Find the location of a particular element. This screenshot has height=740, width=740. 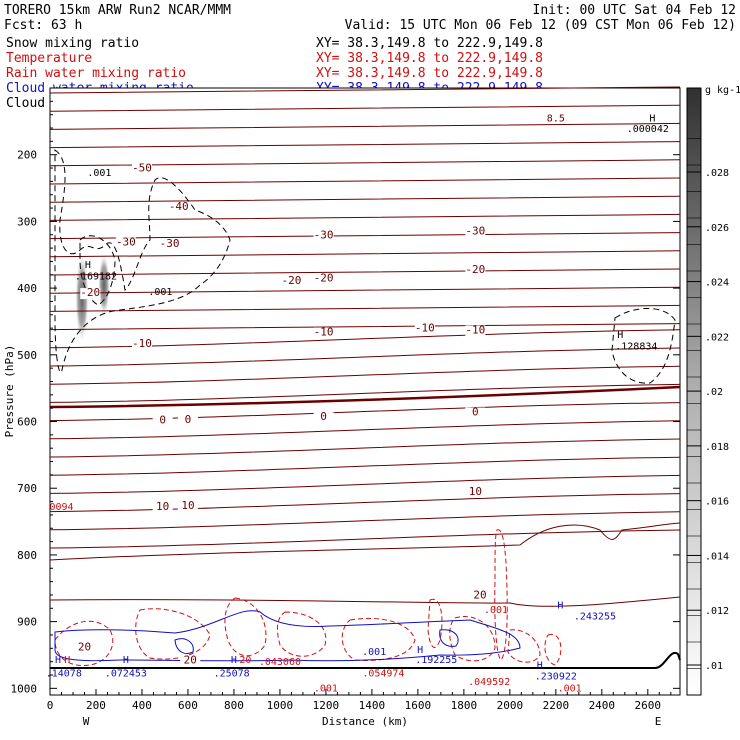

colorbar-tick-label: .024 is located at coordinates (717, 283).